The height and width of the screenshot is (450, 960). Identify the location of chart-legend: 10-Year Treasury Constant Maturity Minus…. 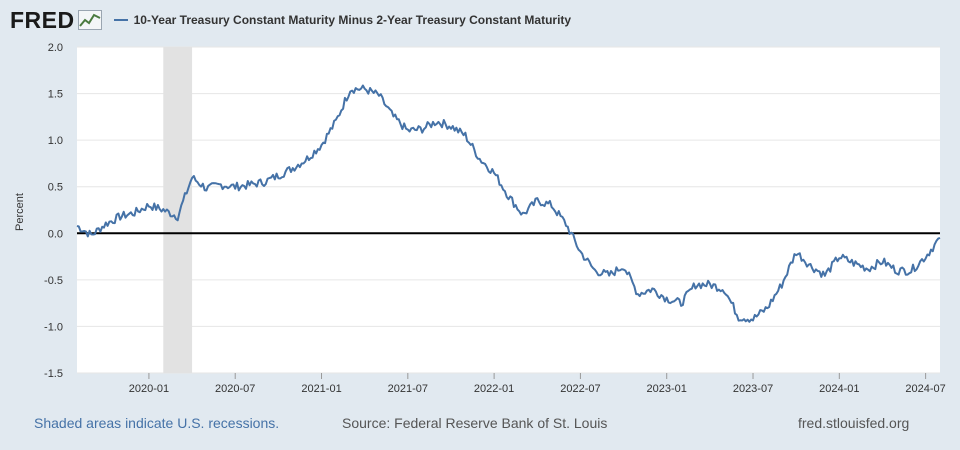
(342, 20).